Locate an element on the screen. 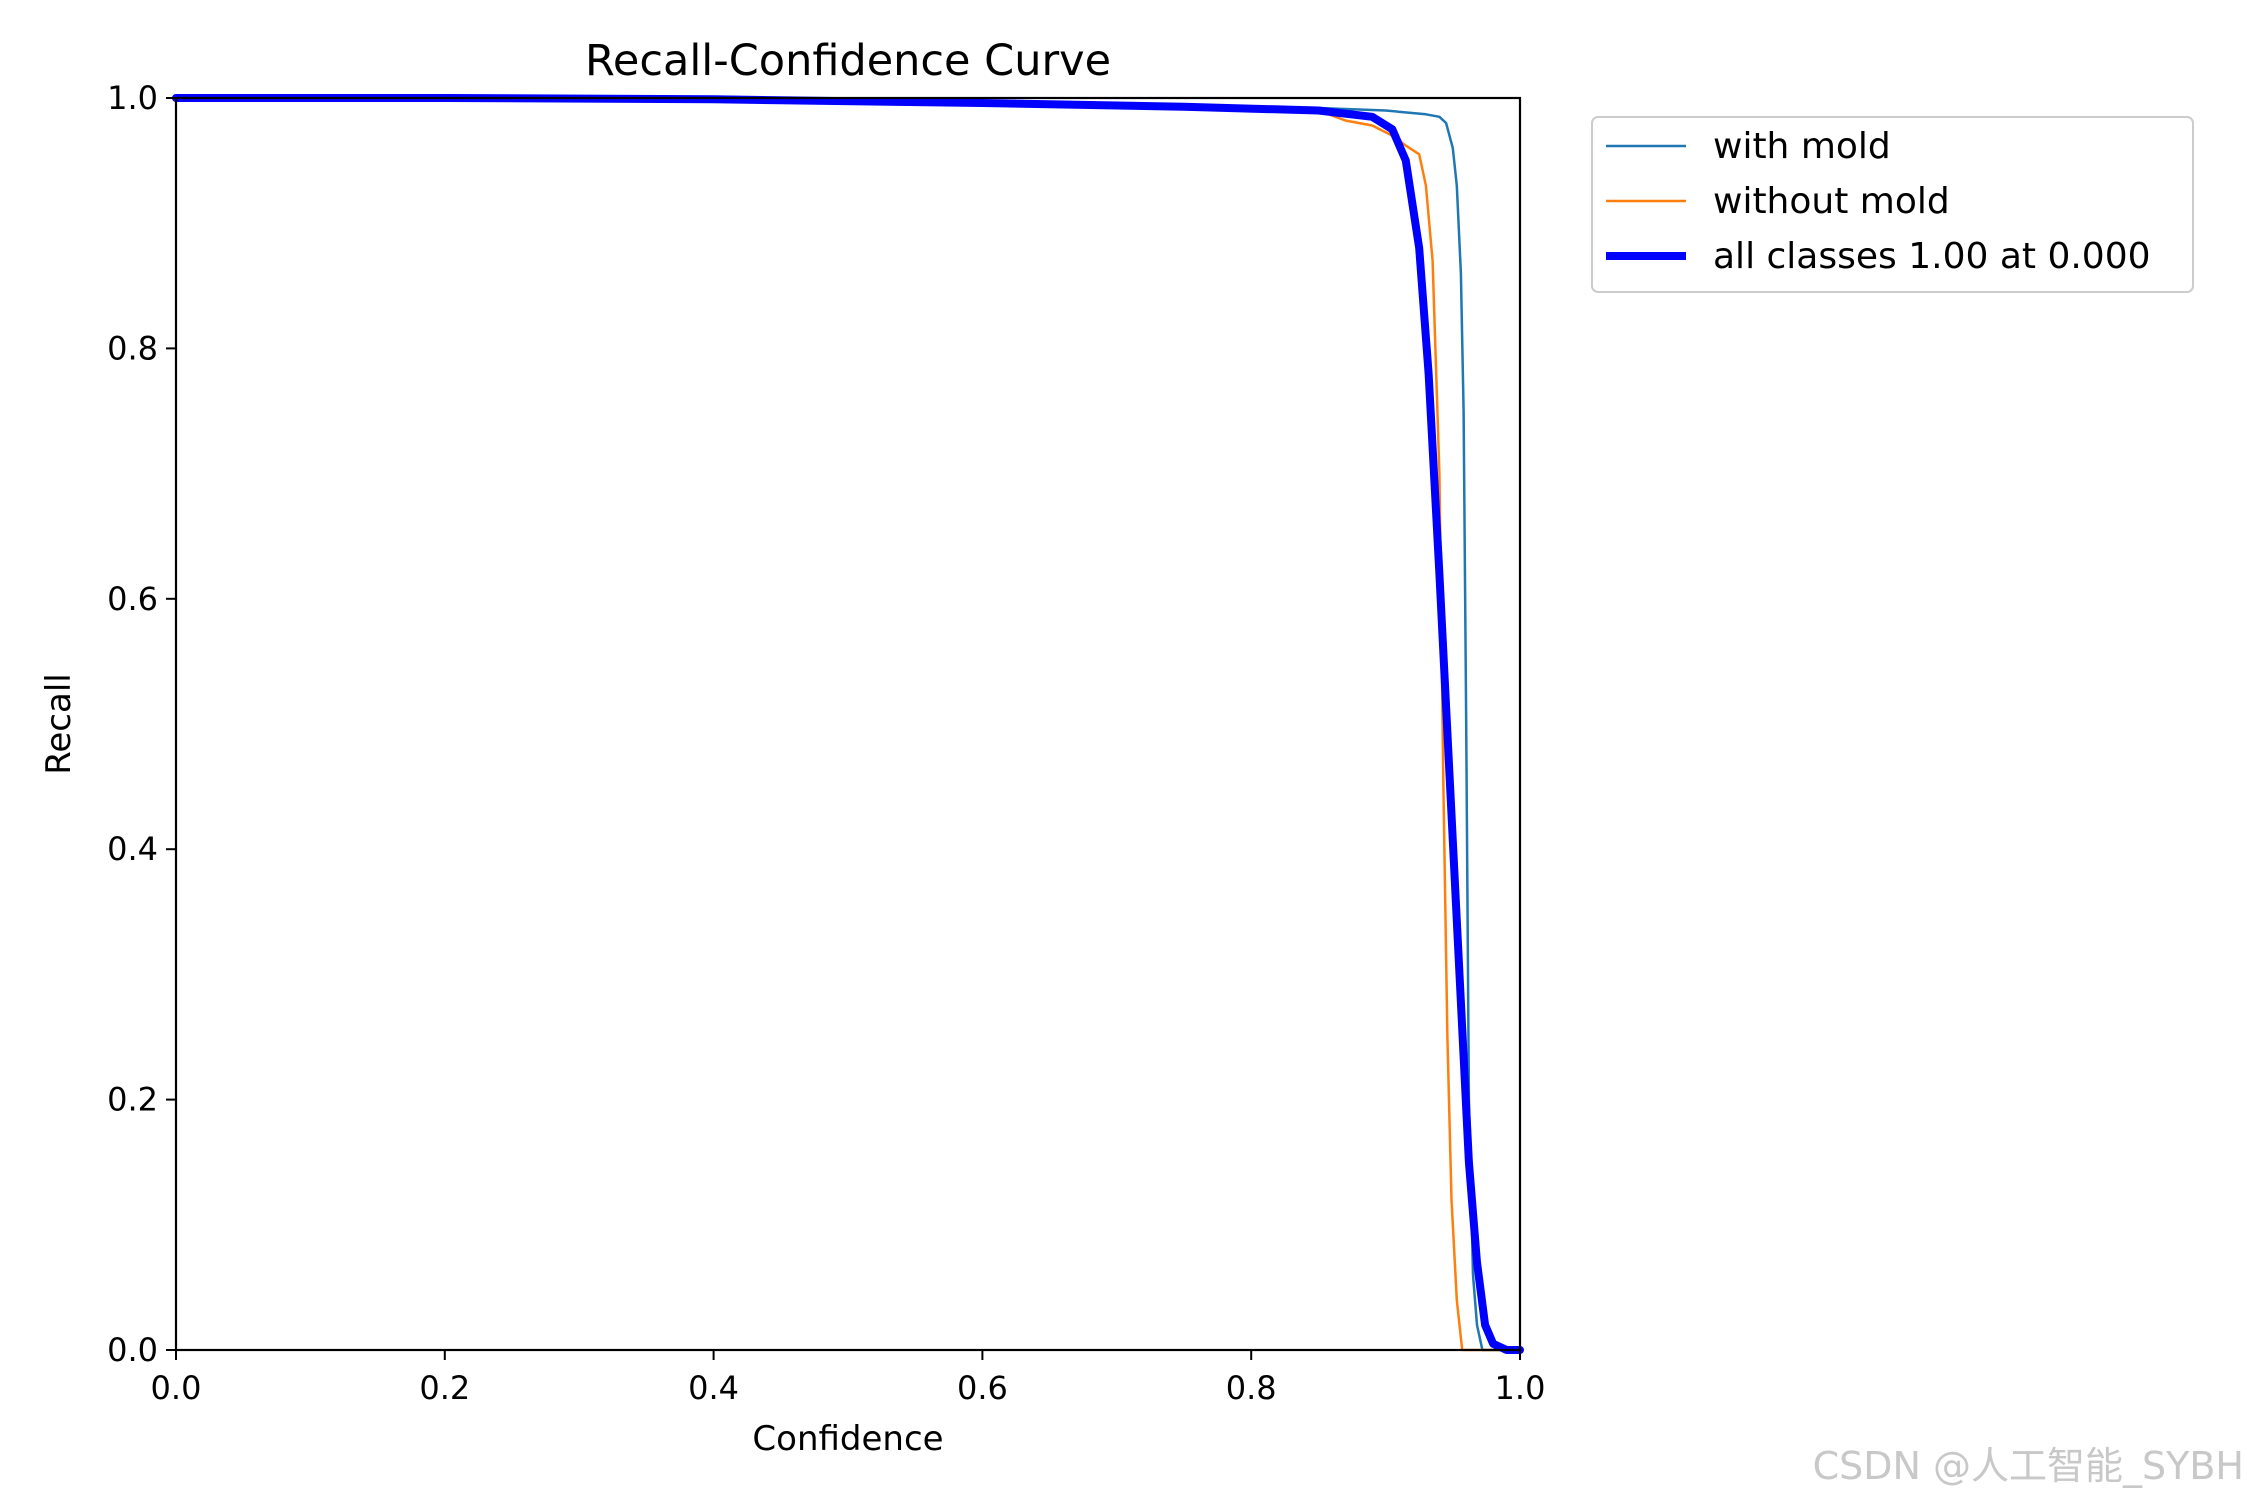 This screenshot has height=1500, width=2250. y-axis-ticks: 0.0 0.2 0.4 0.6 0.8 1.0 is located at coordinates (141, 724).